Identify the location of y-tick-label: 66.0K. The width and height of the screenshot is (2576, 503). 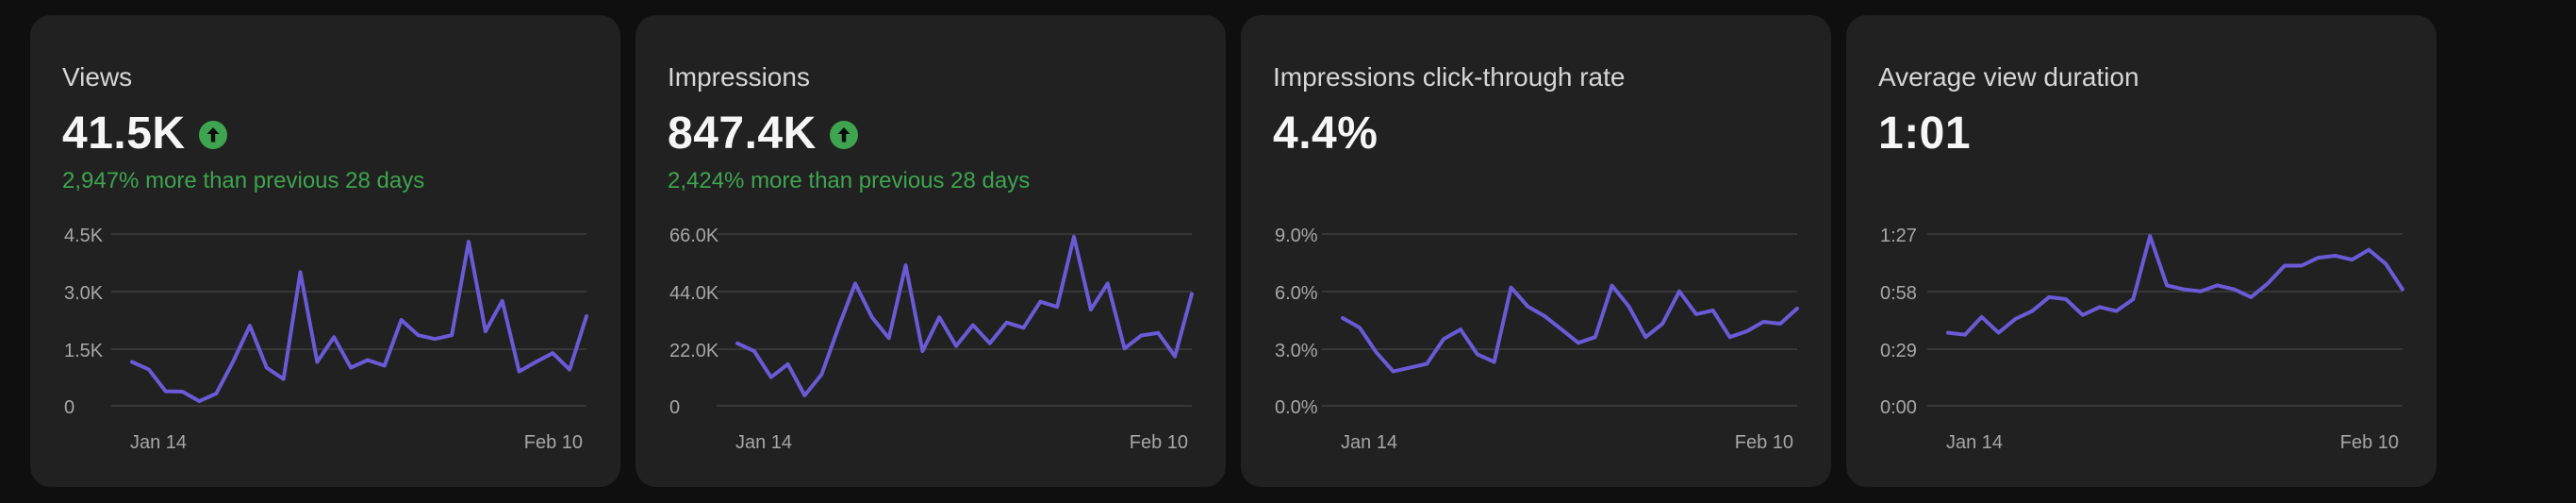
(694, 236).